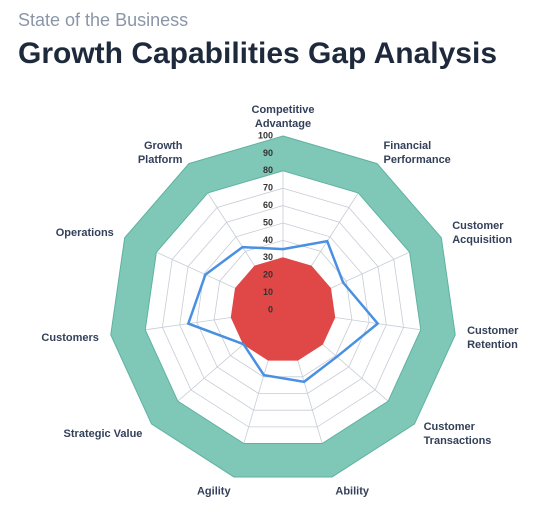 The width and height of the screenshot is (555, 513). I want to click on r-tick-label: 50, so click(268, 222).